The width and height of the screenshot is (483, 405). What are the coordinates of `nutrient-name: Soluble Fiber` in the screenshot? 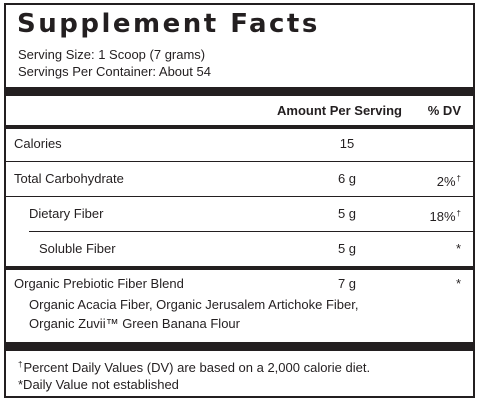 It's located at (77, 248).